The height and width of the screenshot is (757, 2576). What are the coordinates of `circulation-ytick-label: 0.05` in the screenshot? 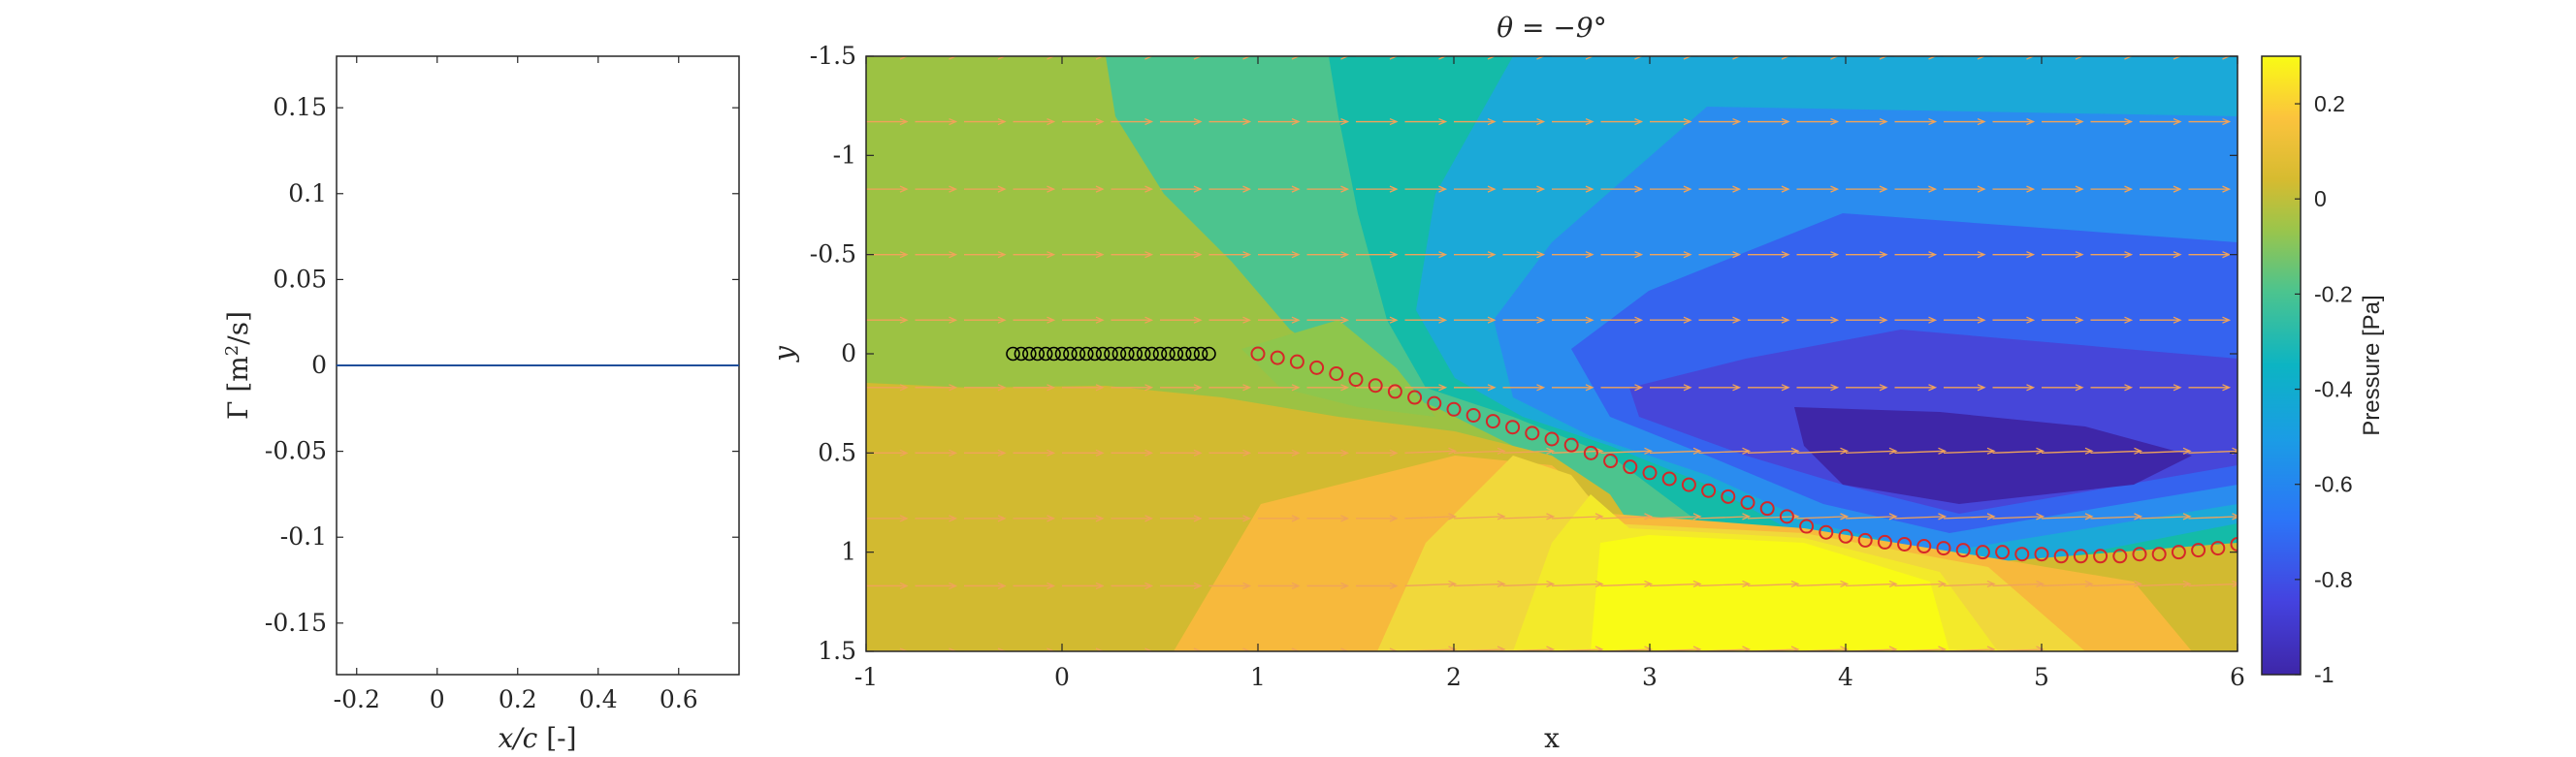 It's located at (300, 279).